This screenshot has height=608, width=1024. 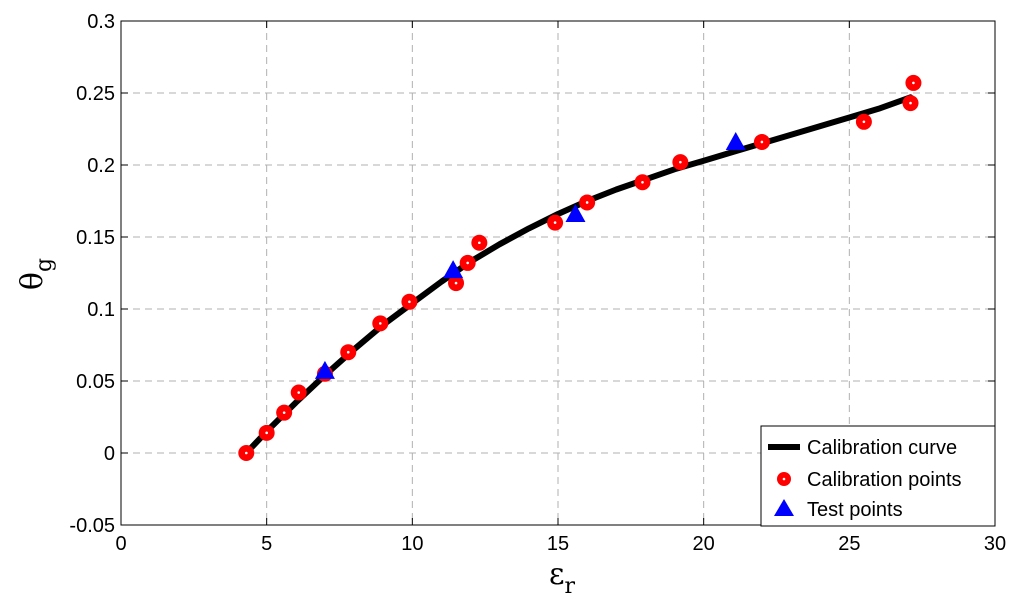 I want to click on x-tick-label: 30, so click(x=995, y=544).